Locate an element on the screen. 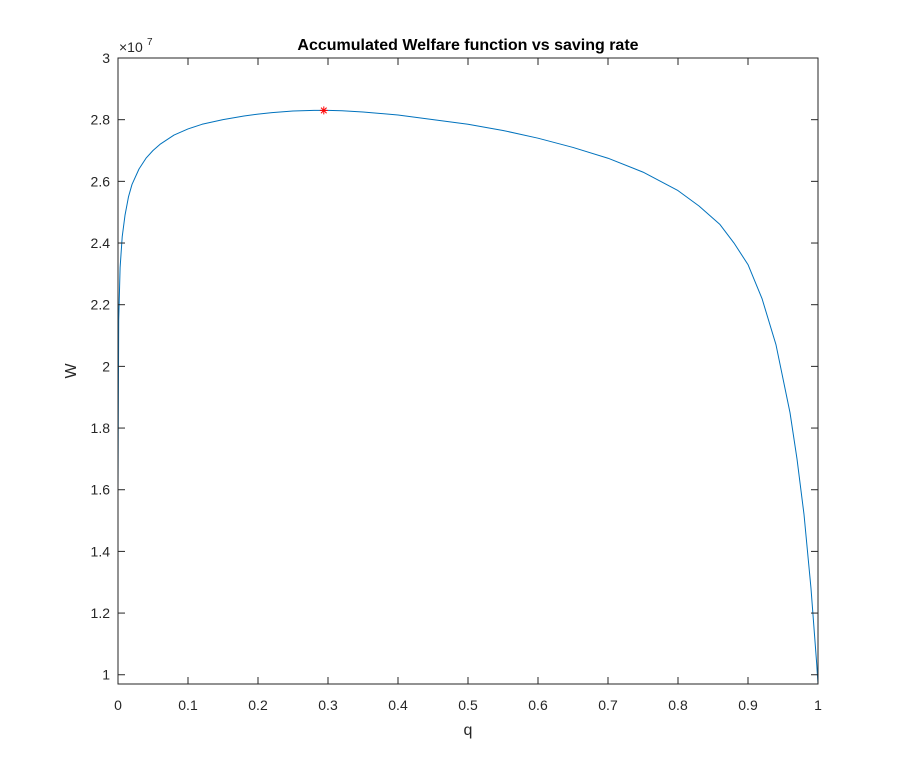  x-tick-label: 0.1 is located at coordinates (188, 705).